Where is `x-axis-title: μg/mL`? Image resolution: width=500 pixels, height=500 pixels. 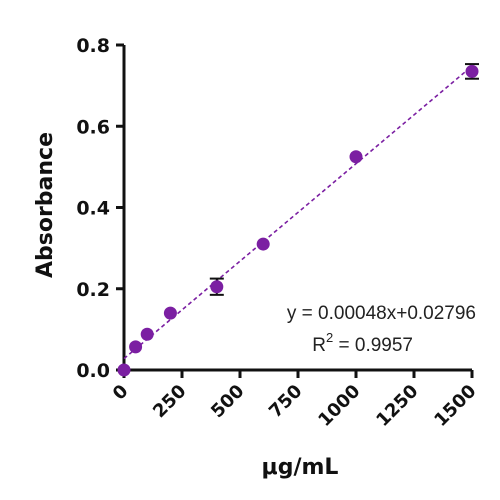 x-axis-title: μg/mL is located at coordinates (300, 467).